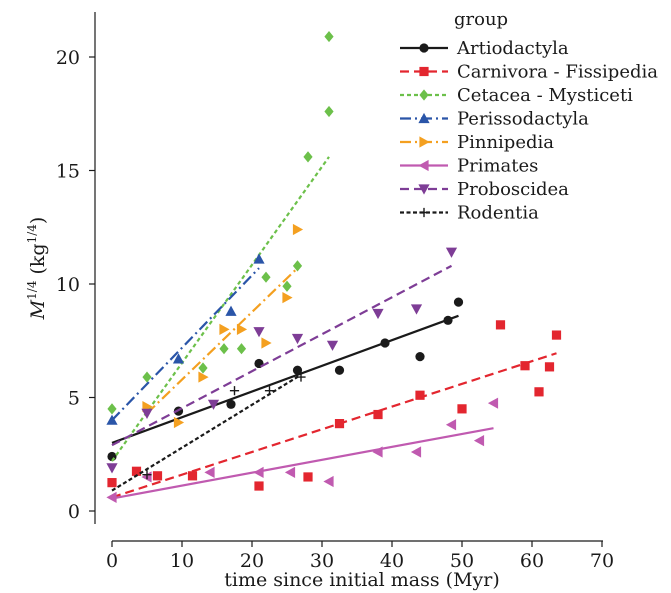  What do you see at coordinates (513, 189) in the screenshot?
I see `legend-label: Proboscidea` at bounding box center [513, 189].